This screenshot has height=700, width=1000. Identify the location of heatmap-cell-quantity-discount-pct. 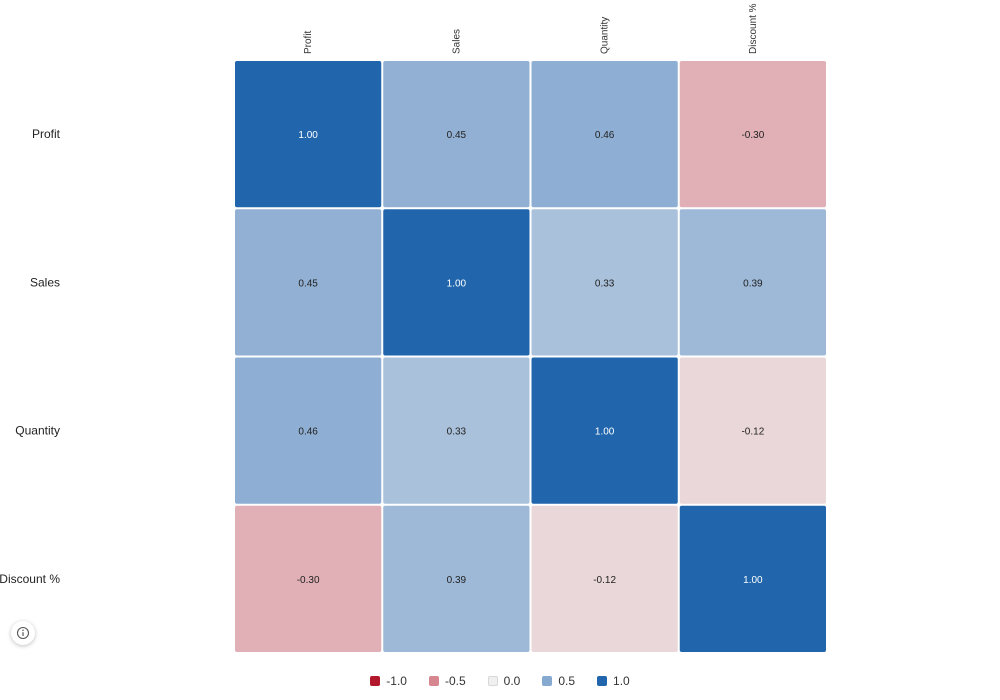
(752, 430).